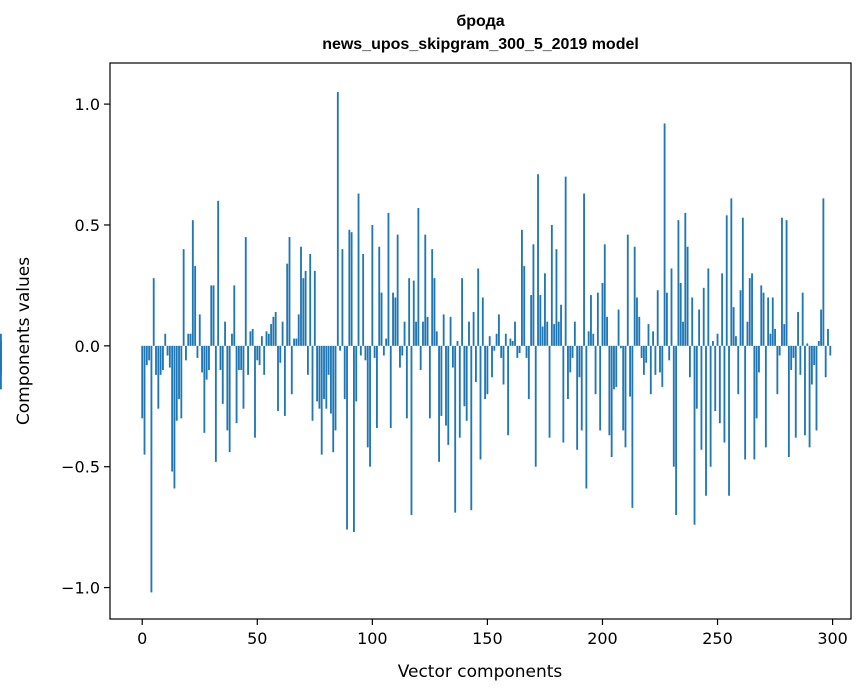 The height and width of the screenshot is (700, 867). I want to click on y-axis-label: Components values, so click(24, 341).